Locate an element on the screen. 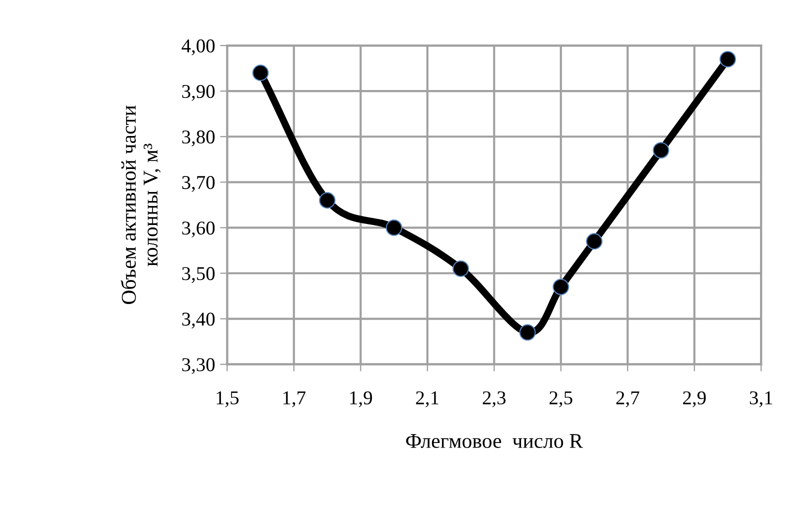  x-tick-label: 1,5 is located at coordinates (227, 399).